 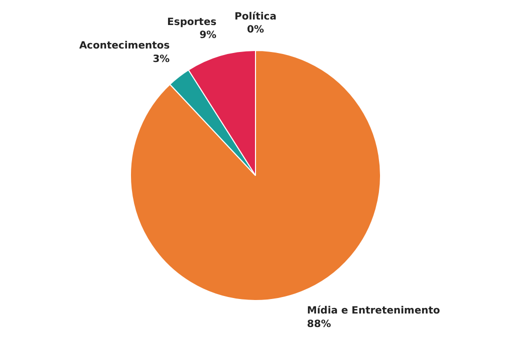 What do you see at coordinates (255, 16) in the screenshot?
I see `category-label: Política` at bounding box center [255, 16].